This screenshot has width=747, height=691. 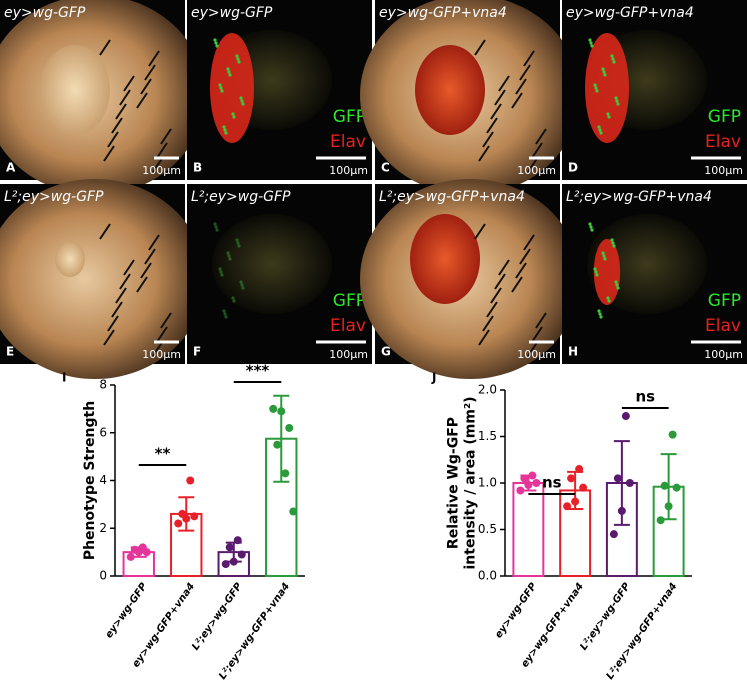 What do you see at coordinates (471, 482) in the screenshot?
I see `y-axis-label: intensity / area (mm²)` at bounding box center [471, 482].